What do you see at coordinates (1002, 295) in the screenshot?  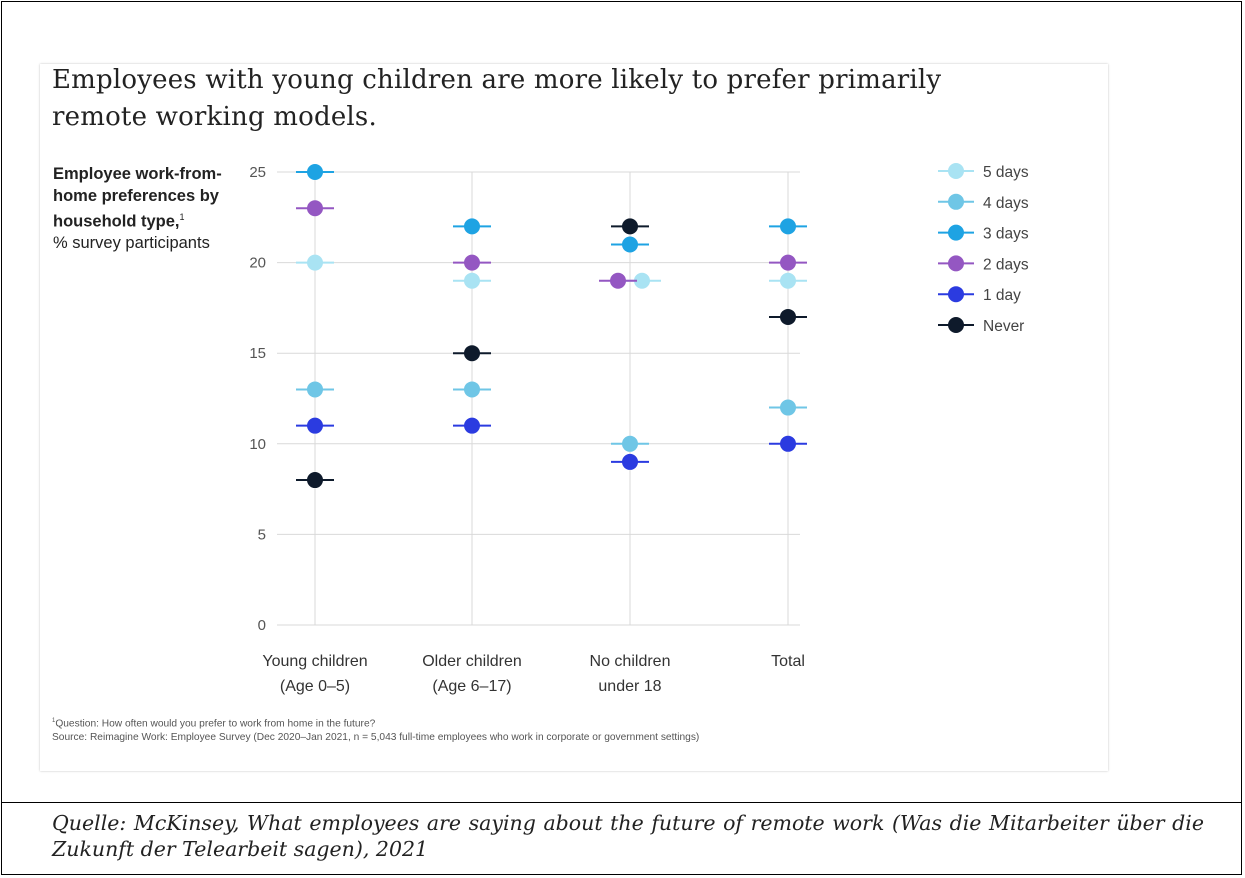 I see `legend-label: 1 day` at bounding box center [1002, 295].